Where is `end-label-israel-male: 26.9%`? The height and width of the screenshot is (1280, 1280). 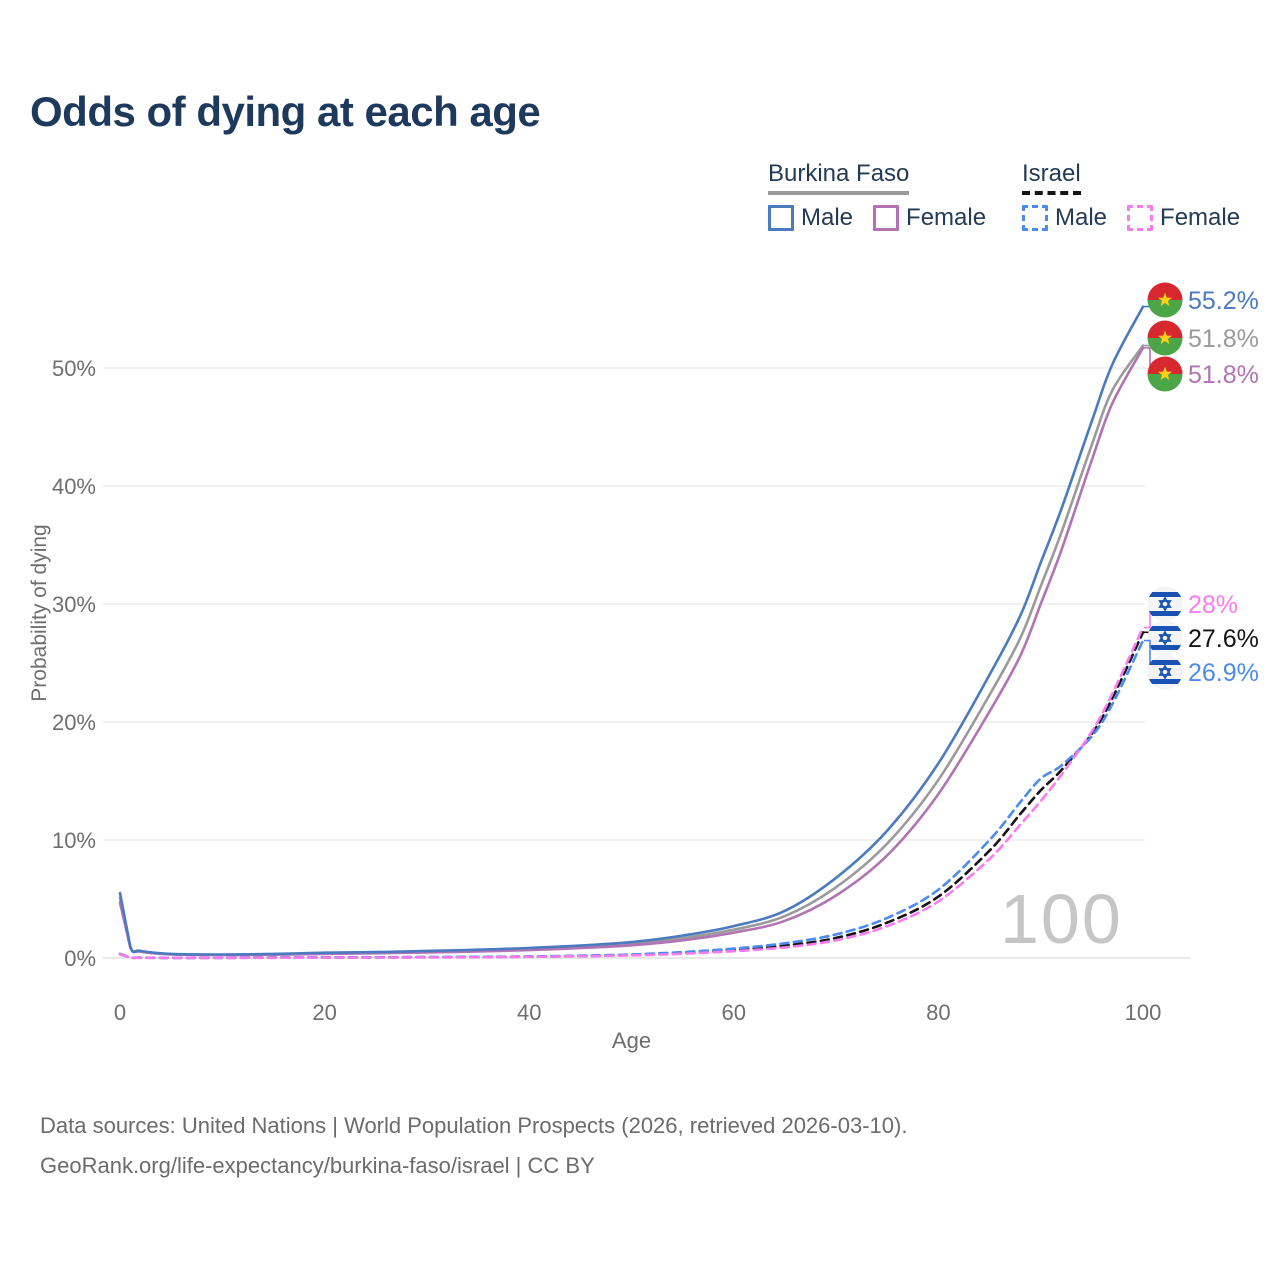
end-label-israel-male: 26.9% is located at coordinates (1201, 664).